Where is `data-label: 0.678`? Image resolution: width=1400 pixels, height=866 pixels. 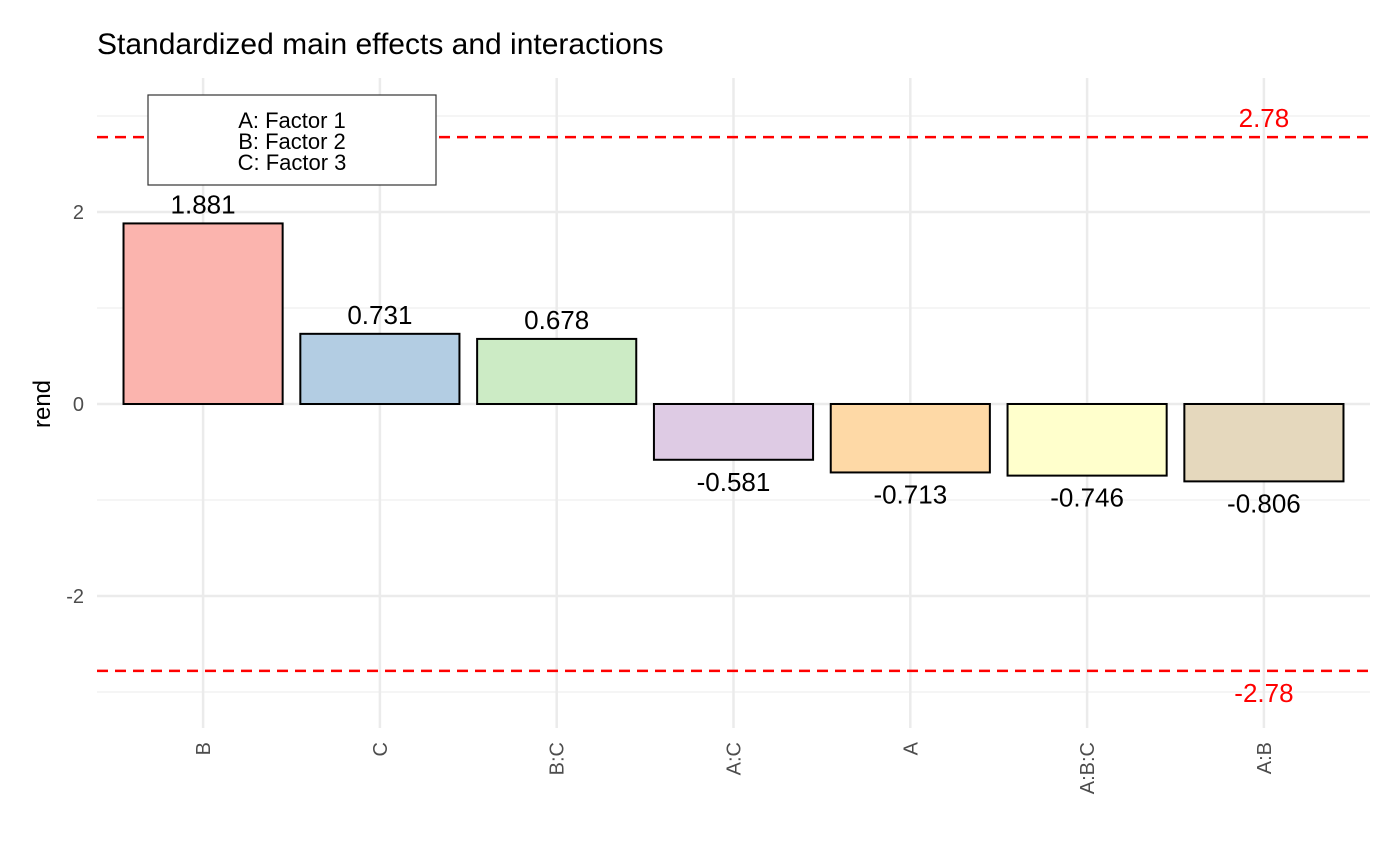
data-label: 0.678 is located at coordinates (556, 320).